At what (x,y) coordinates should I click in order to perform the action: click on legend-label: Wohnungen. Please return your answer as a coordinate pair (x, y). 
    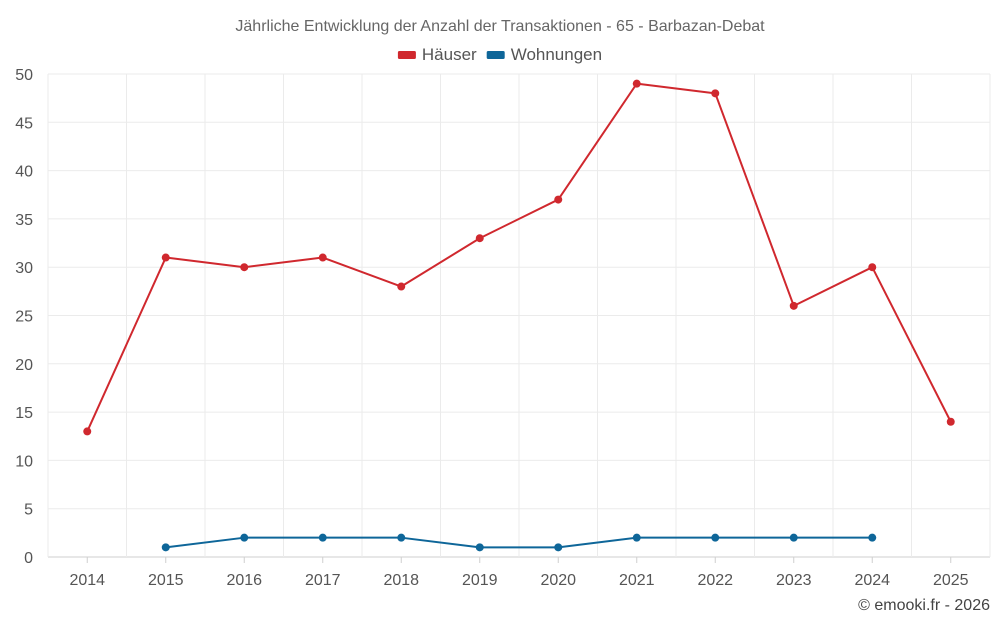
    Looking at the image, I should click on (556, 54).